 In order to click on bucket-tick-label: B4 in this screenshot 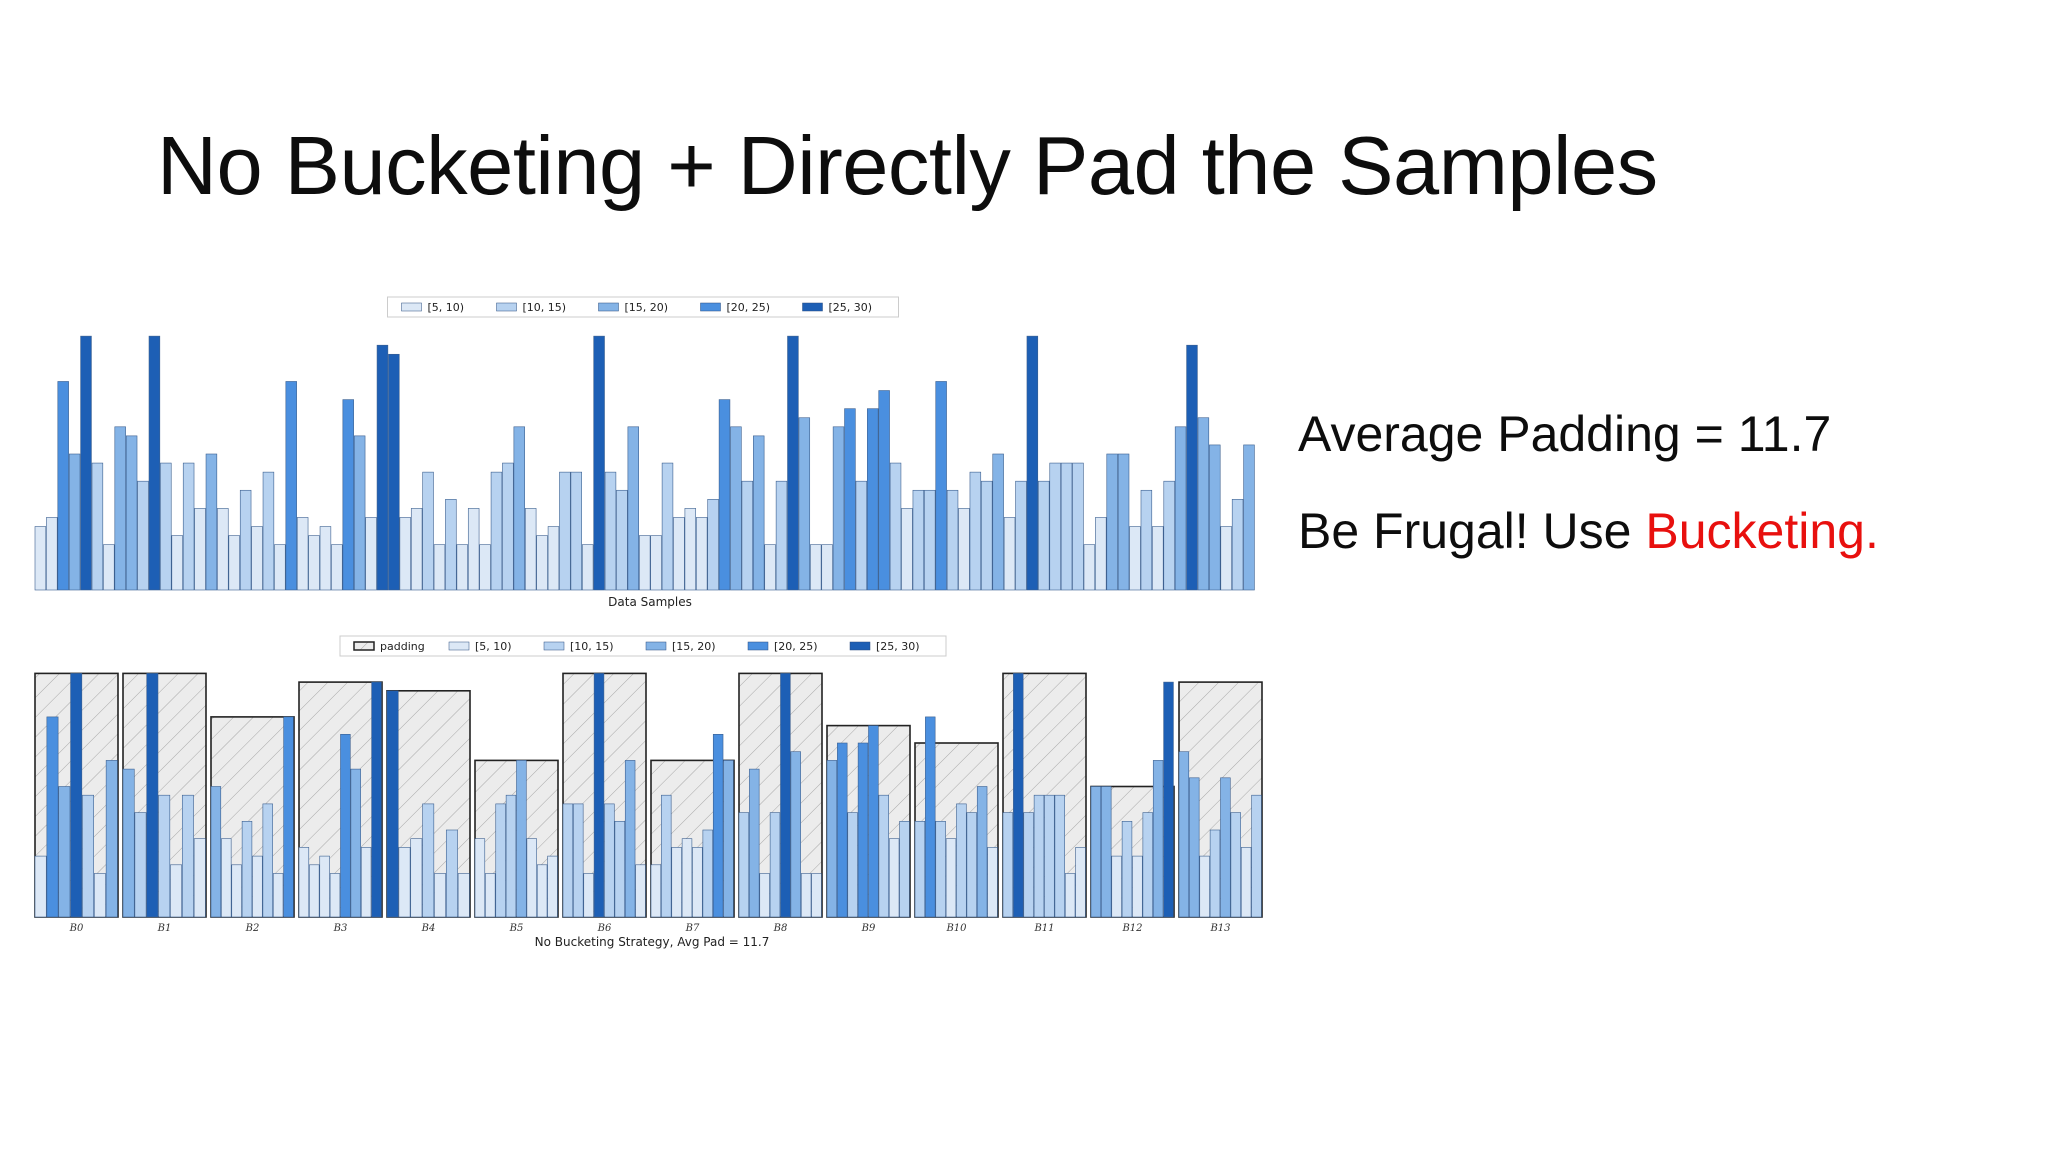, I will do `click(428, 928)`.